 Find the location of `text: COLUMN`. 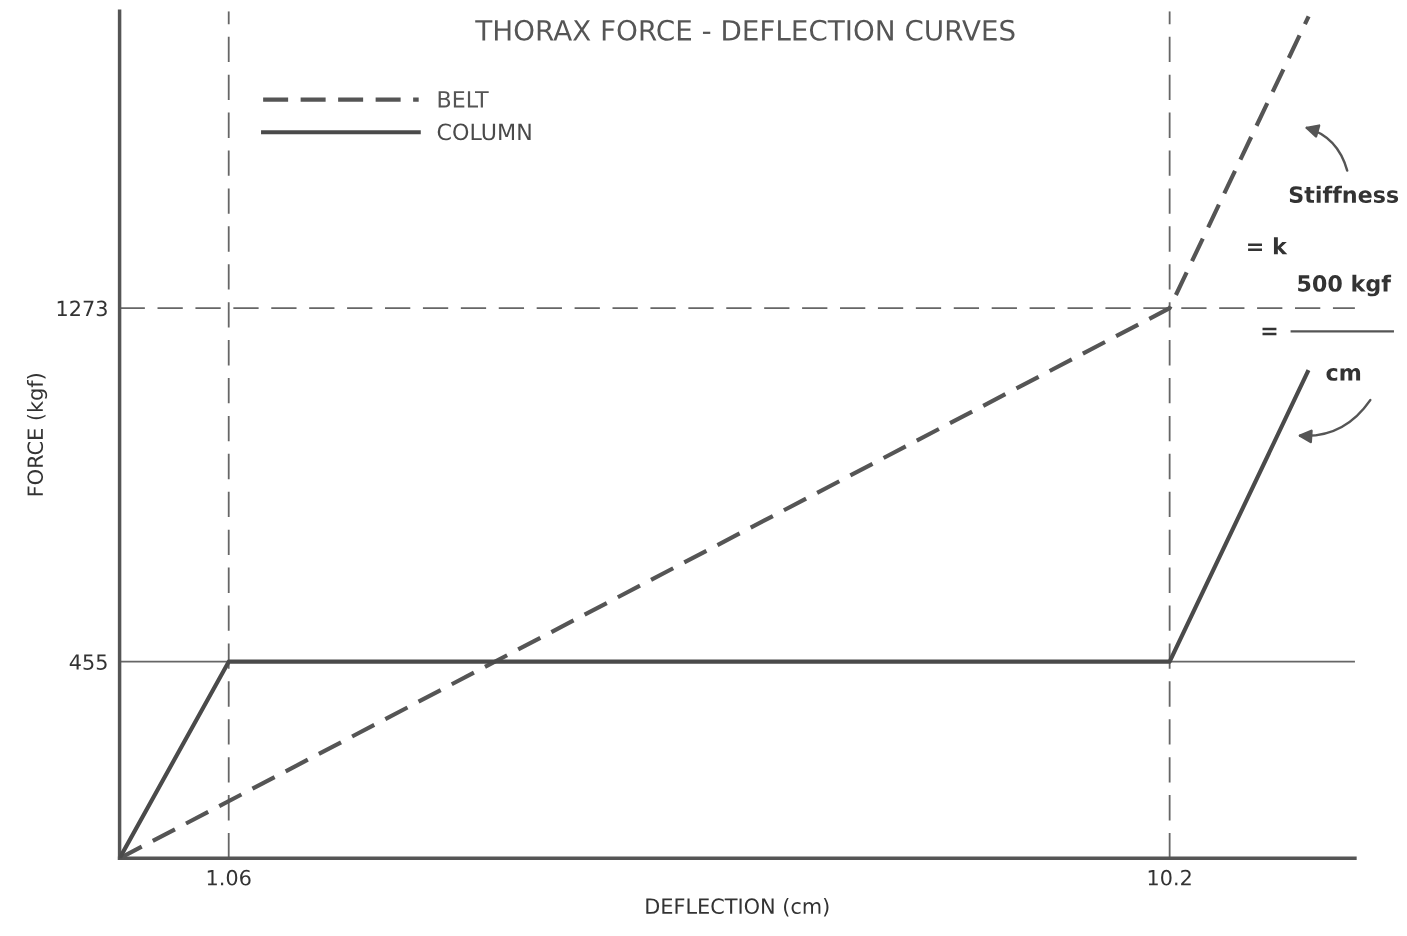

text: COLUMN is located at coordinates (484, 132).